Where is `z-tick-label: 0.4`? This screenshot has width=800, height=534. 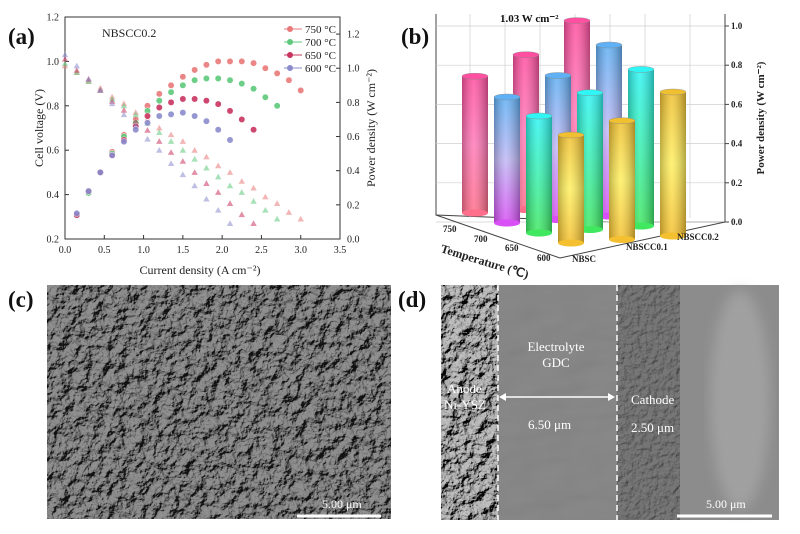 z-tick-label: 0.4 is located at coordinates (737, 144).